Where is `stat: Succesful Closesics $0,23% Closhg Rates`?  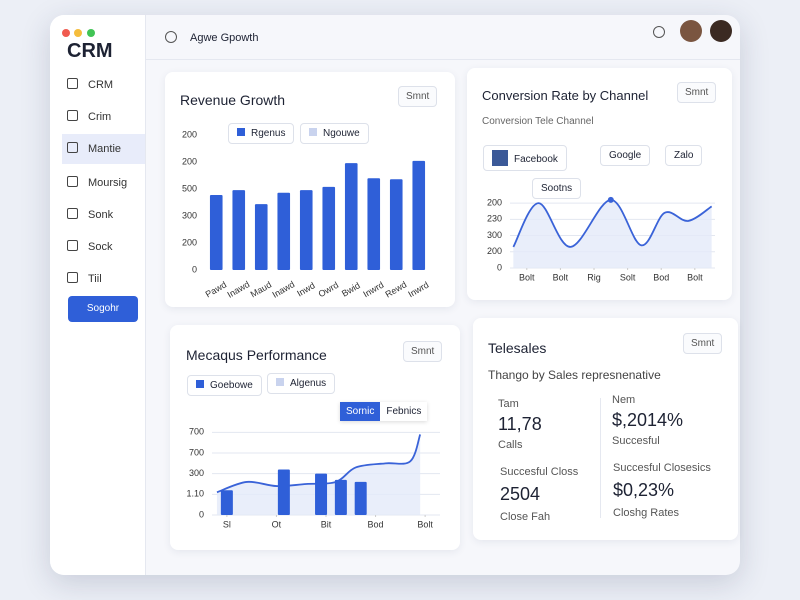
stat: Succesful Closesics $0,23% Closhg Rates is located at coordinates (662, 490).